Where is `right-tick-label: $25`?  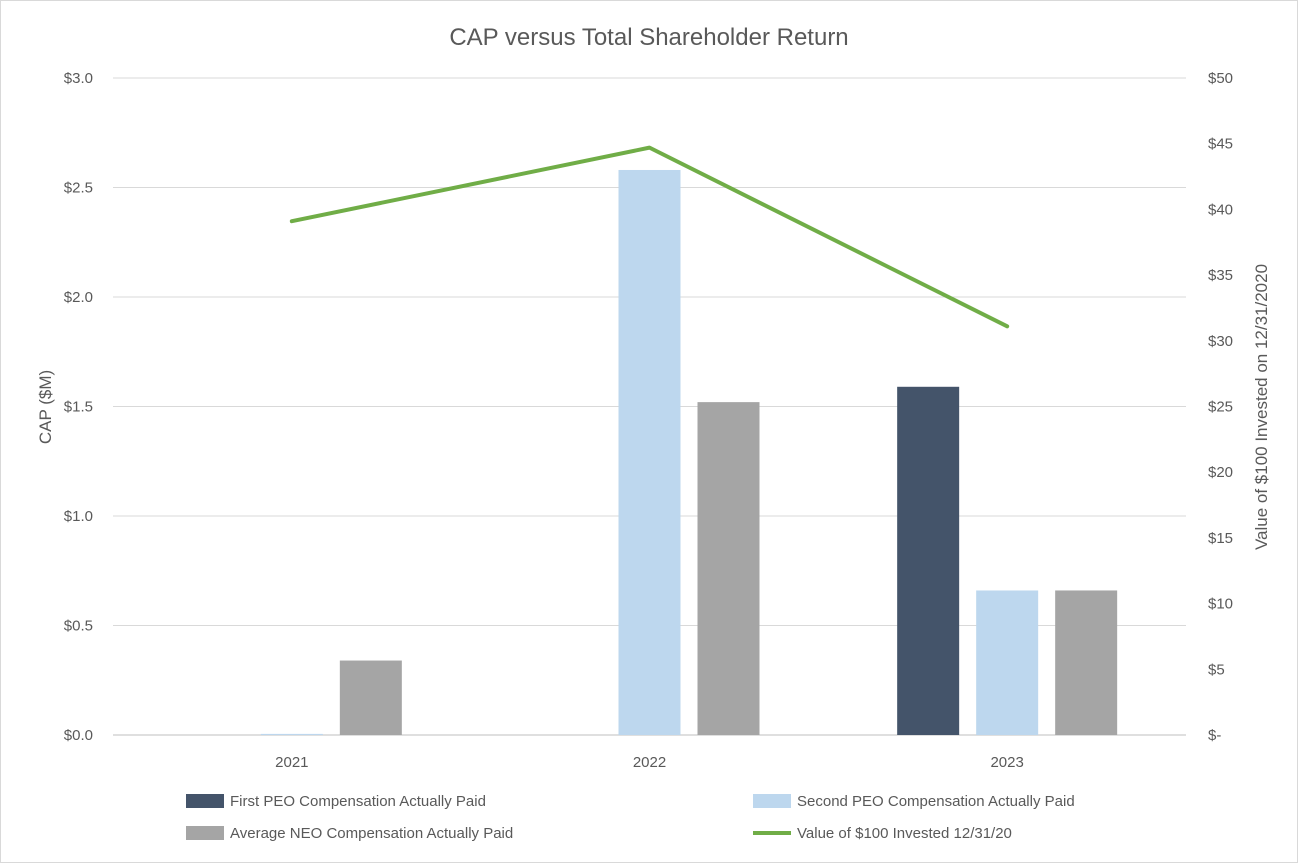 right-tick-label: $25 is located at coordinates (1220, 407).